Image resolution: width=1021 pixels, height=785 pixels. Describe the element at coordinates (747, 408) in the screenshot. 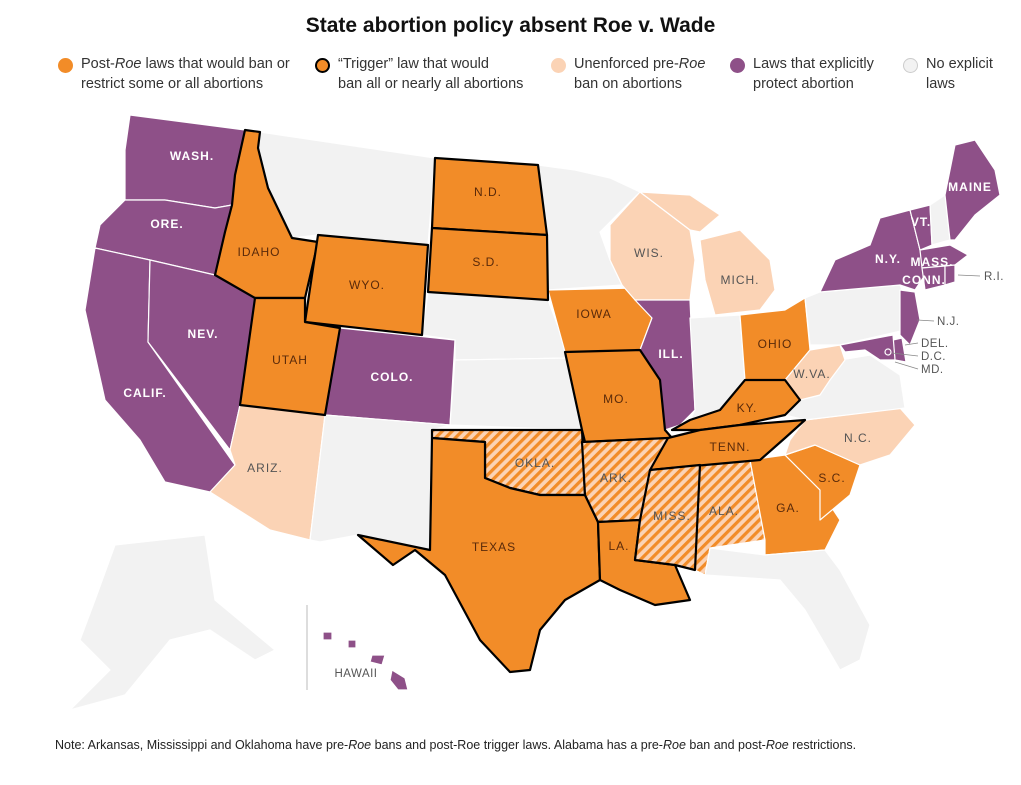

I see `label-ky: KY.` at that location.